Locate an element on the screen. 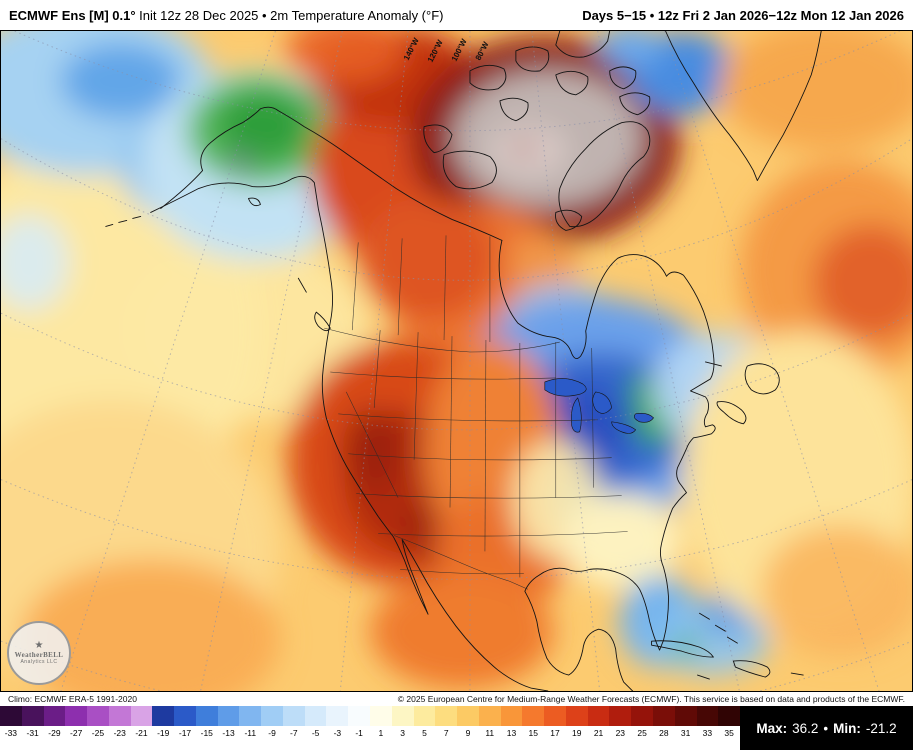 The image size is (913, 750). colorbar-tick-label: 33 is located at coordinates (707, 733).